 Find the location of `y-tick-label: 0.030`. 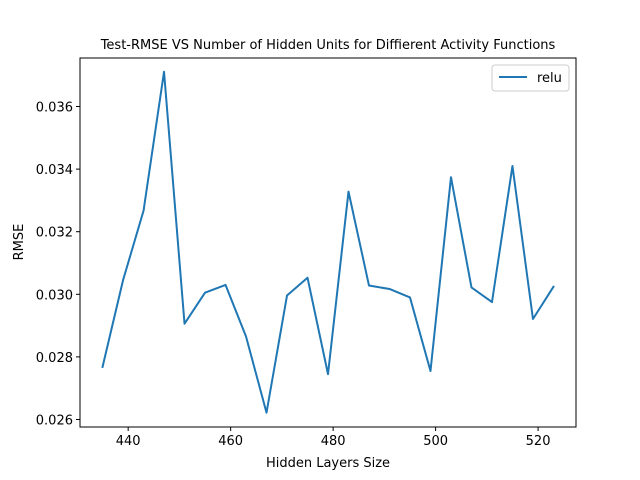

y-tick-label: 0.030 is located at coordinates (54, 295).